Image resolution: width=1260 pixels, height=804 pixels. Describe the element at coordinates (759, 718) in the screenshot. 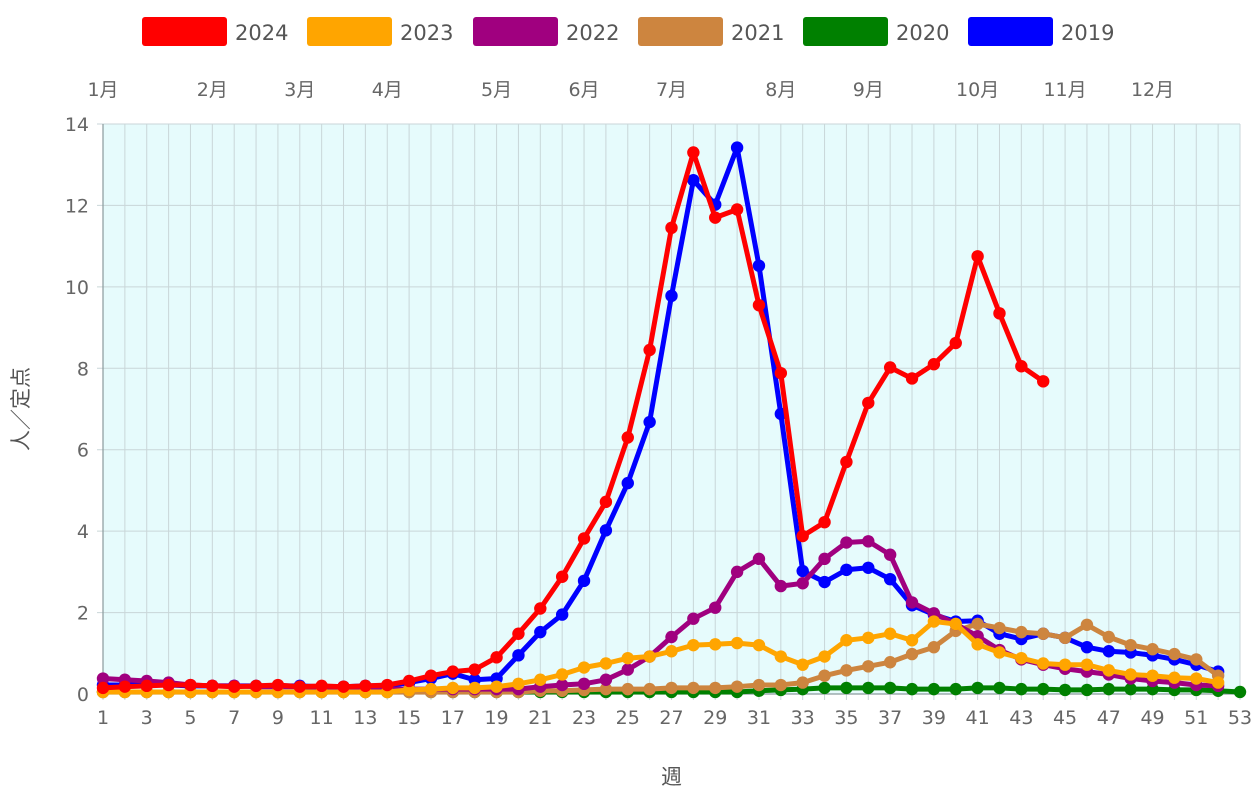

I see `x-tick-label: 31` at that location.